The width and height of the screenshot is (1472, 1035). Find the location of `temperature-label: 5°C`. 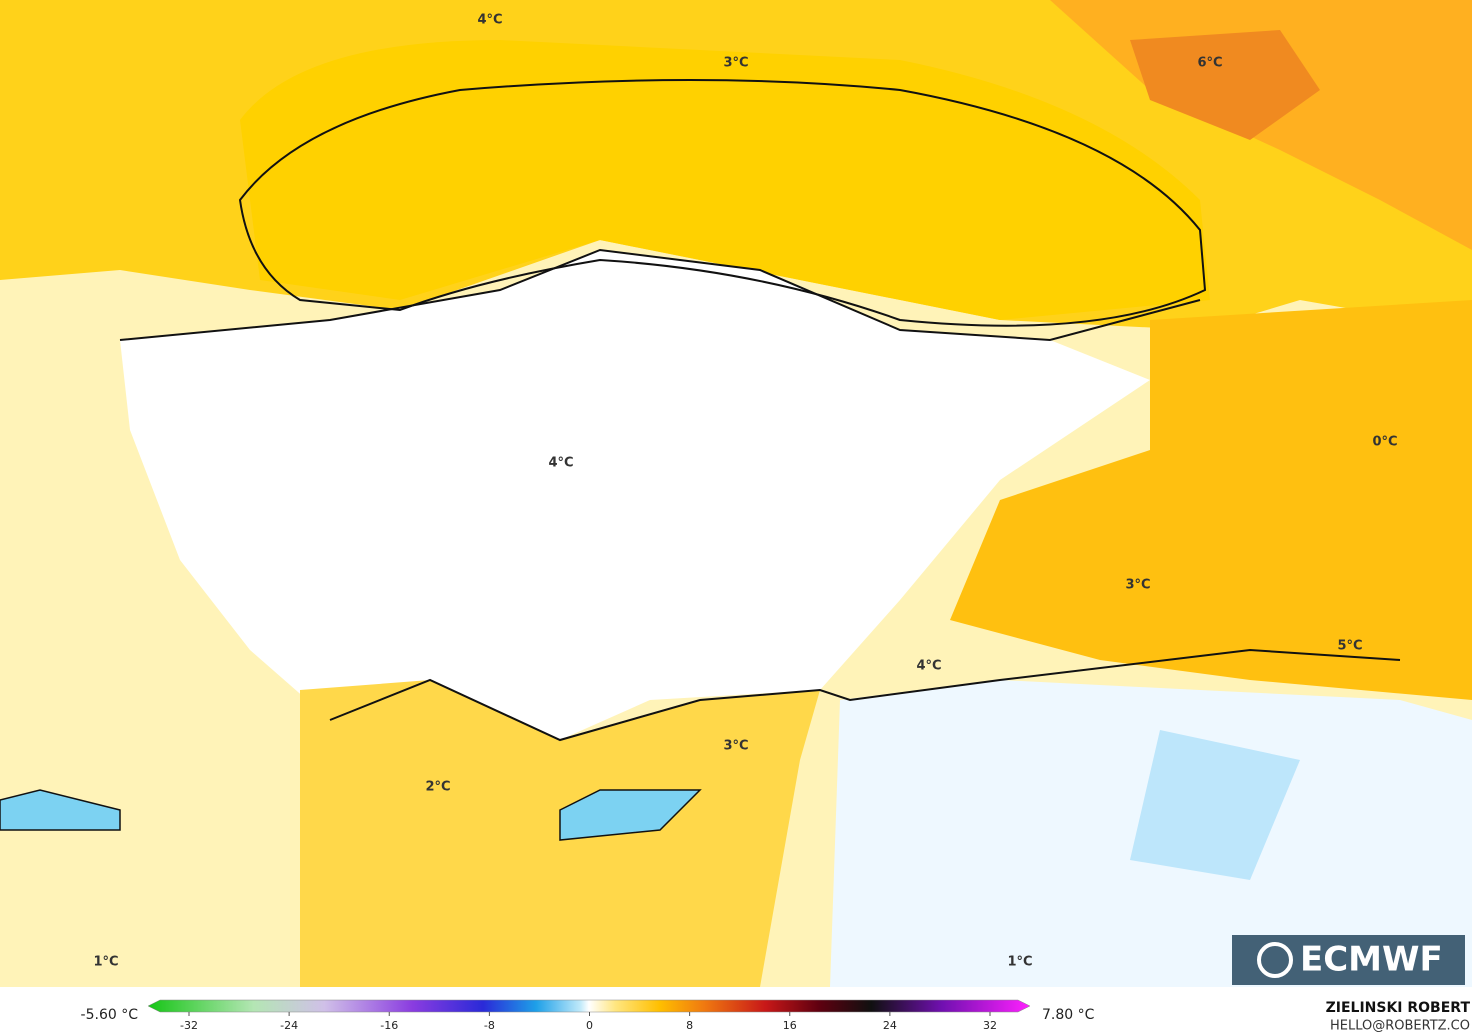

temperature-label: 5°C is located at coordinates (1349, 646).